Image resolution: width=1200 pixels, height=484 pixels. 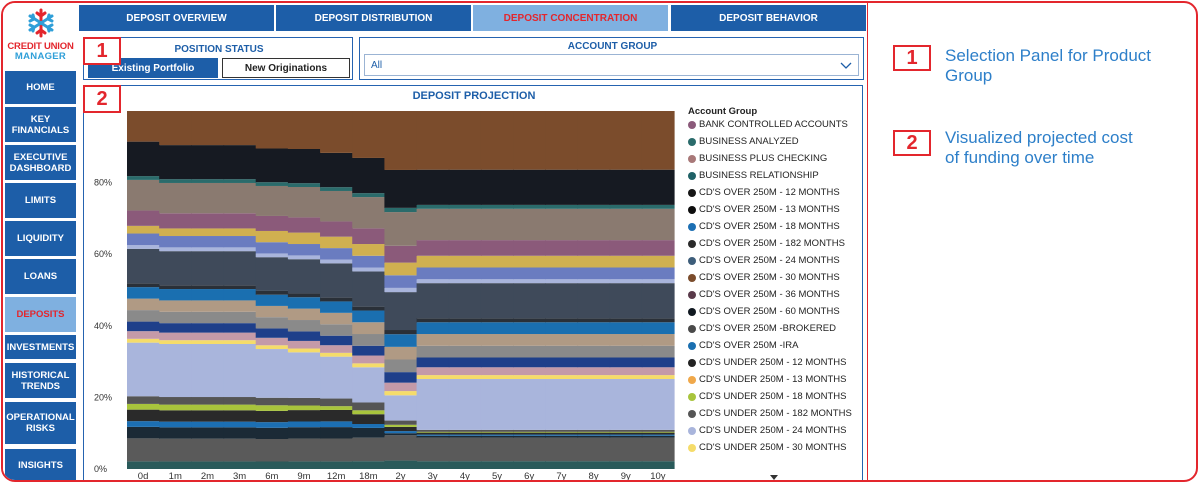 I want to click on sidebar-item-insights: INSIGHTS, so click(x=40, y=464).